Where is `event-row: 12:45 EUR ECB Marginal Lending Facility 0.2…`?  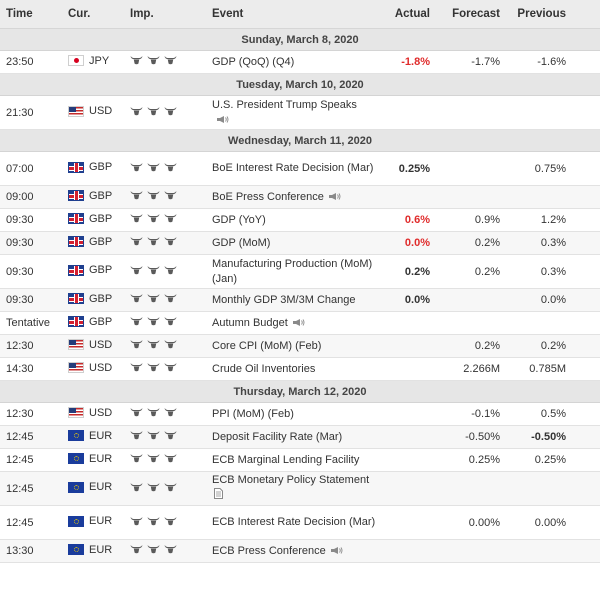 event-row: 12:45 EUR ECB Marginal Lending Facility 0.2… is located at coordinates (300, 460).